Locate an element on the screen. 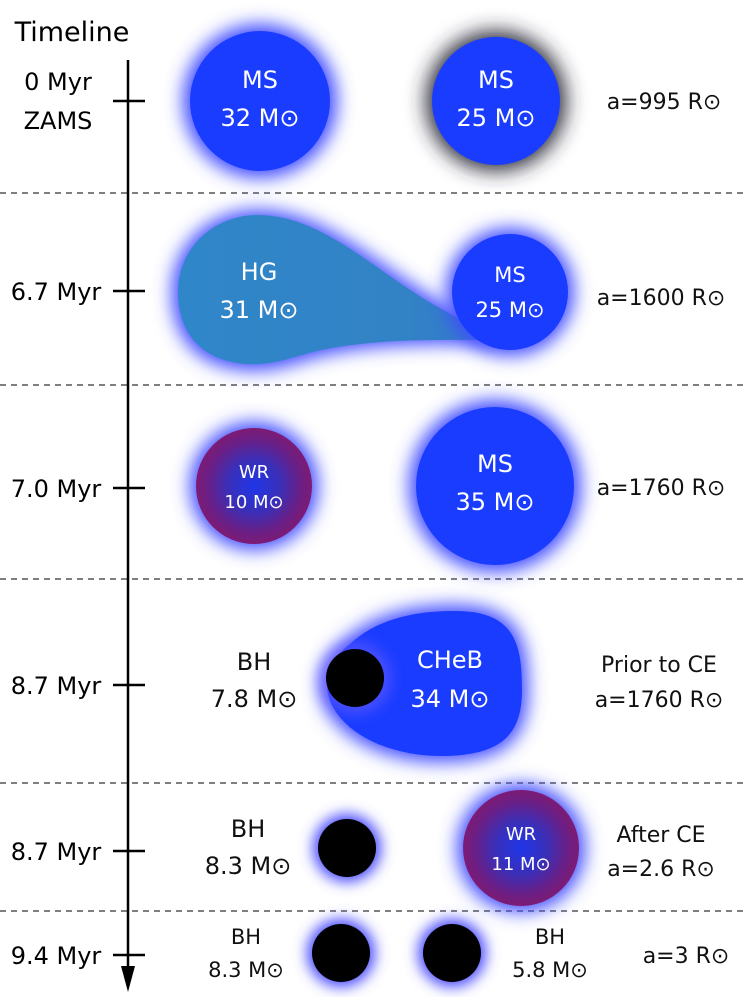 This screenshot has height=997, width=747. ms-star is located at coordinates (495, 486).